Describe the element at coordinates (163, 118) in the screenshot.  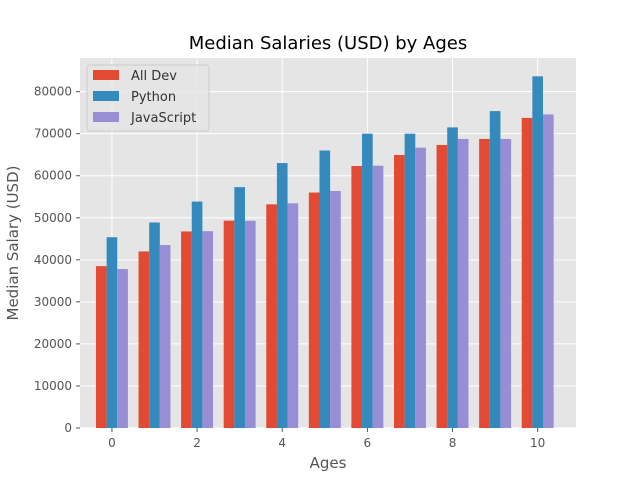
I see `legend-label-javascript: JavaScript` at that location.